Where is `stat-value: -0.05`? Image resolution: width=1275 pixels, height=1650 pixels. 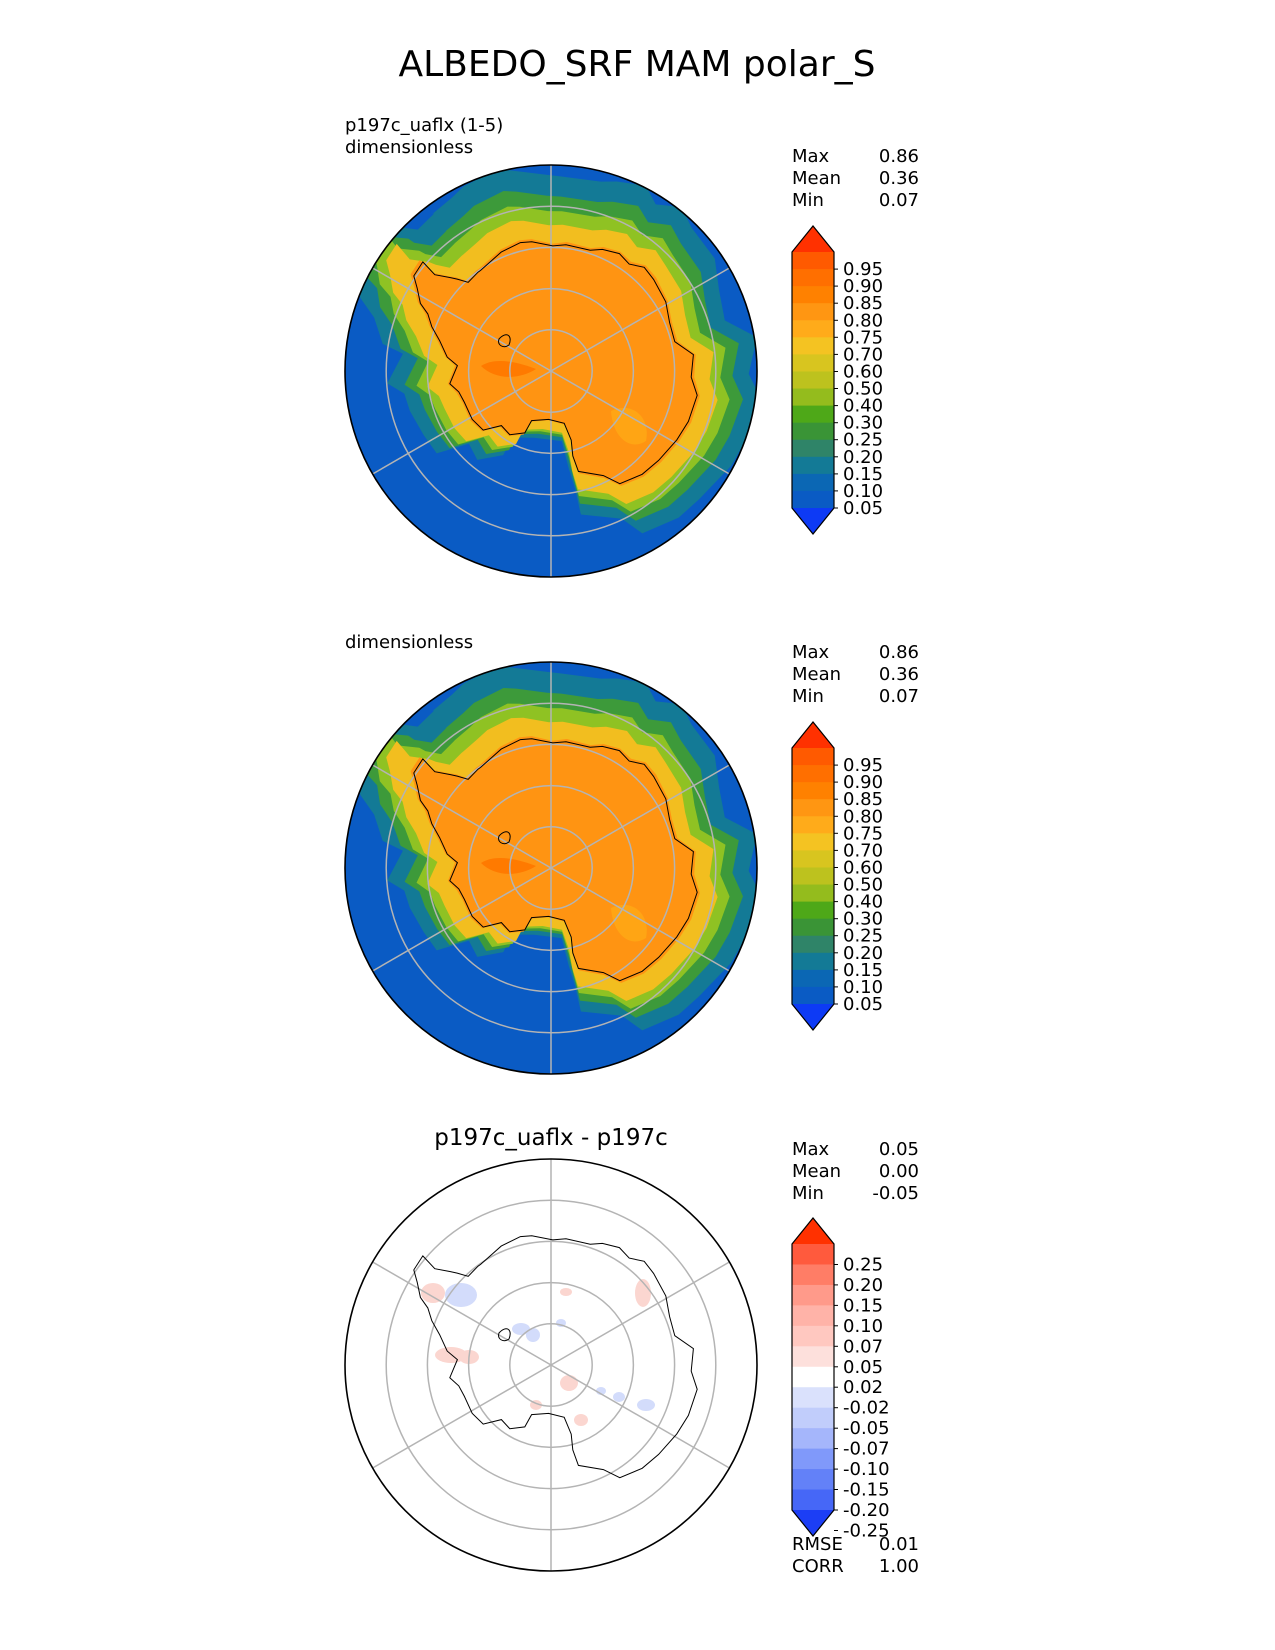 stat-value: -0.05 is located at coordinates (895, 1193).